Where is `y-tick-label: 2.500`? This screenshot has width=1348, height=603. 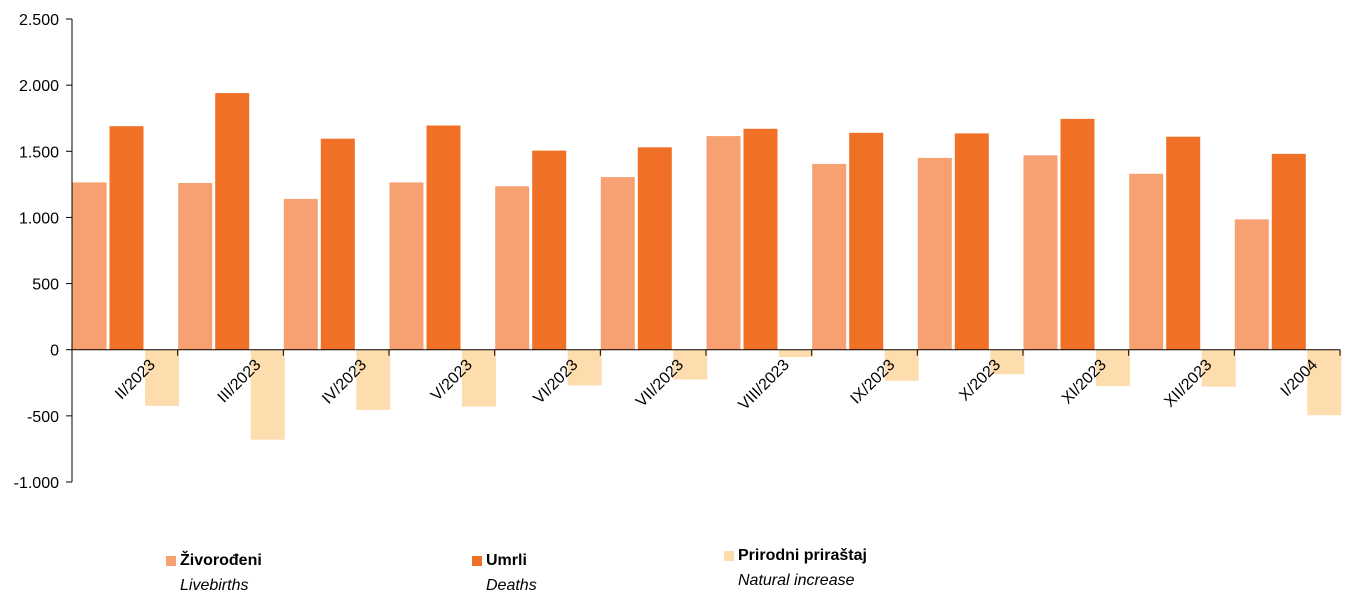 y-tick-label: 2.500 is located at coordinates (39, 20).